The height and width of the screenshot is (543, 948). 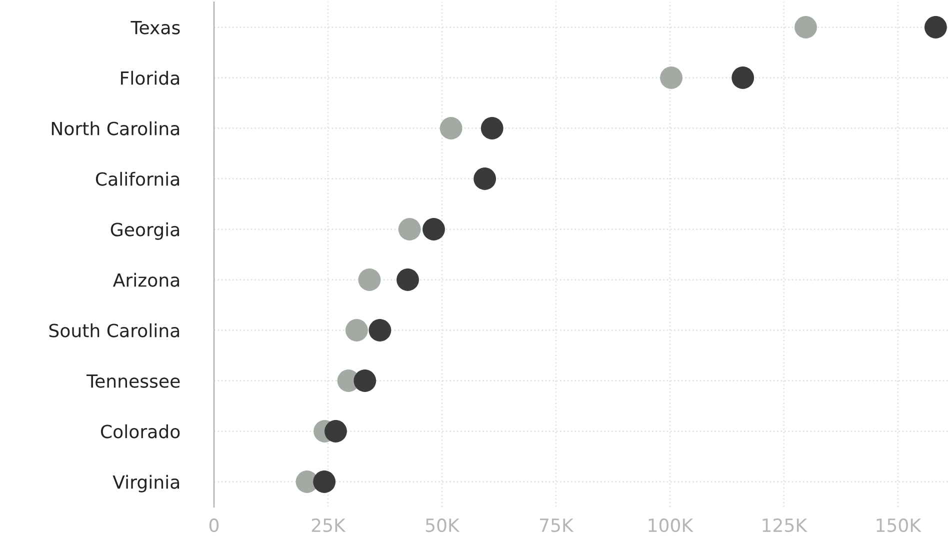 What do you see at coordinates (155, 27) in the screenshot?
I see `y-tick-label: Texas` at bounding box center [155, 27].